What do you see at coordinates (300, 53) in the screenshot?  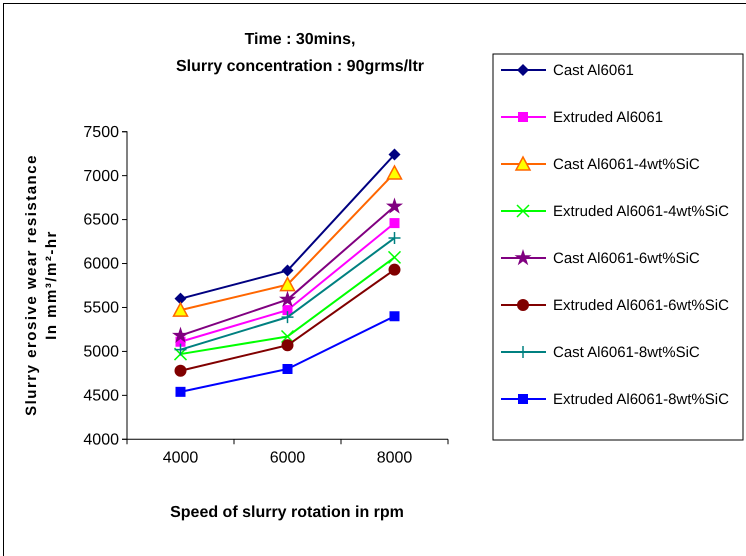 I see `chart-title: Time : 30mins, Slurry concentration : 90grms/ltr` at bounding box center [300, 53].